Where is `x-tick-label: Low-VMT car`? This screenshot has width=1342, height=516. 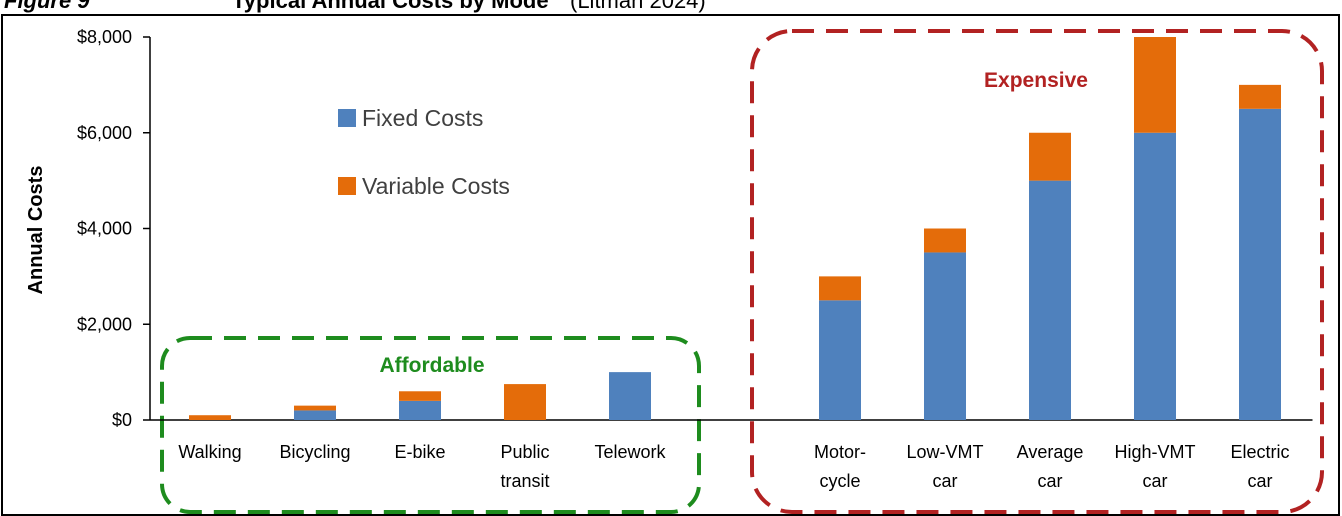 x-tick-label: Low-VMT car is located at coordinates (944, 466).